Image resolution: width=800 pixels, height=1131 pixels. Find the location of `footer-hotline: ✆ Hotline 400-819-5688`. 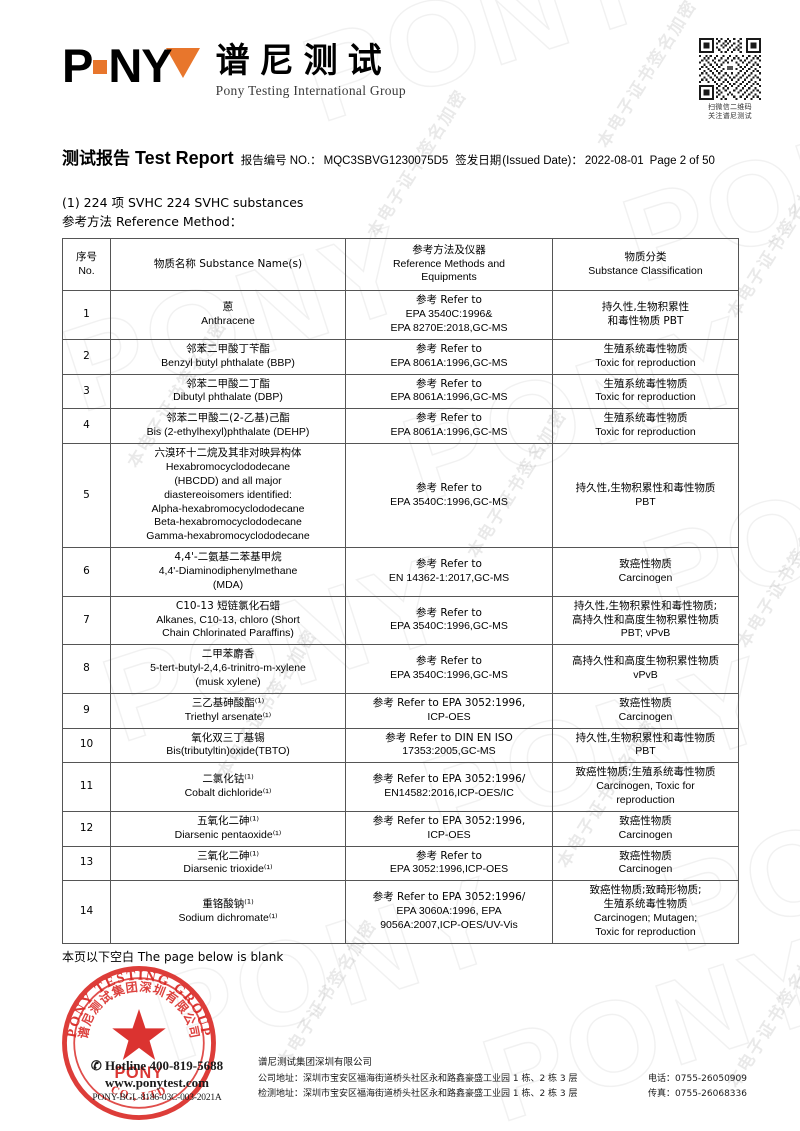

footer-hotline: ✆ Hotline 400-819-5688 is located at coordinates (157, 1066).